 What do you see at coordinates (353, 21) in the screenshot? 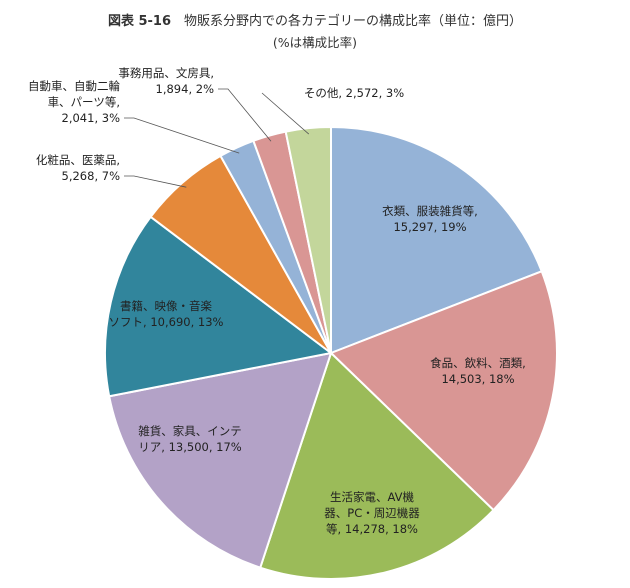
I see `chart-title-text: 物販系分野内での各カテゴリーの構成比率（単位：億円）` at bounding box center [353, 21].